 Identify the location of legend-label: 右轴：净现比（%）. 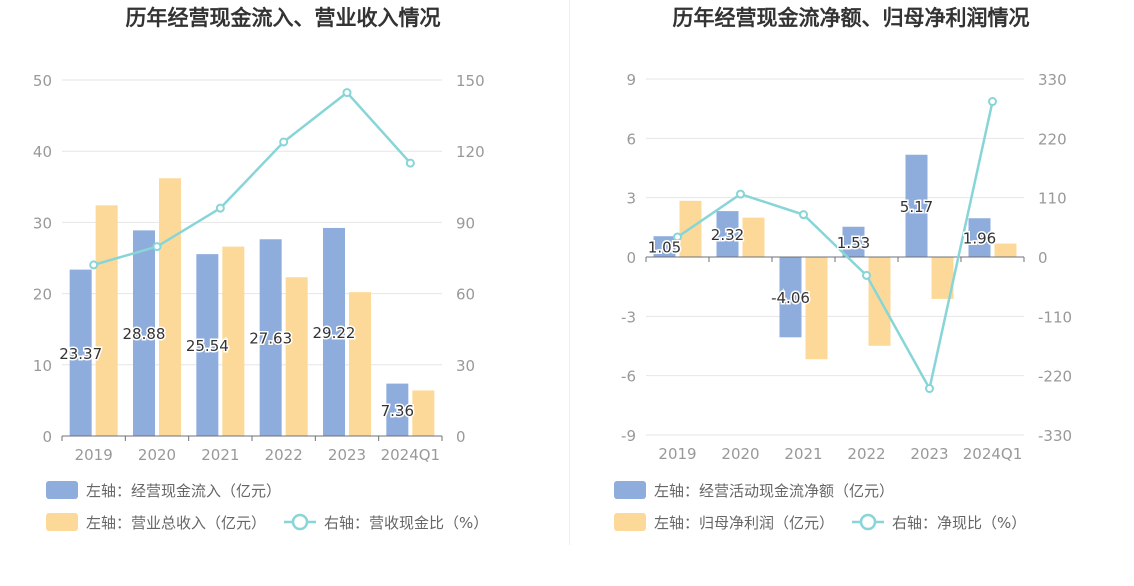
(959, 523).